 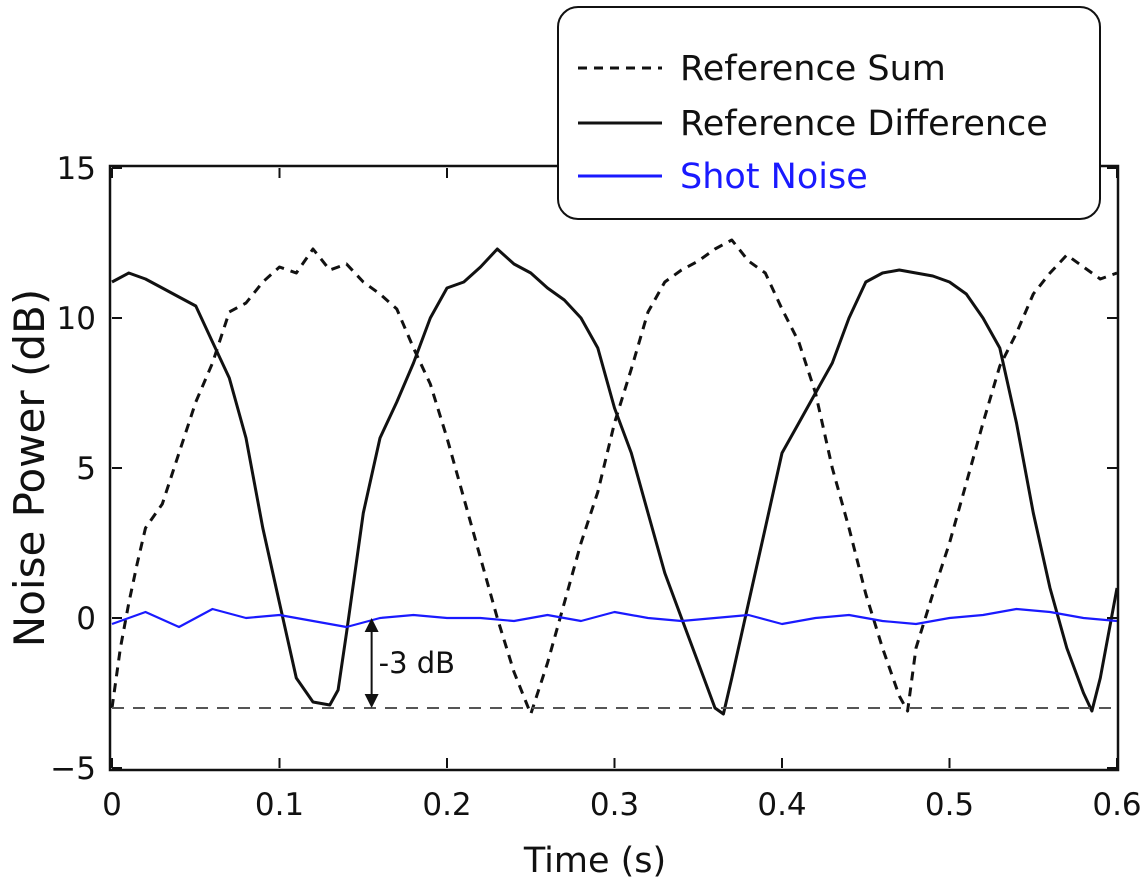 I want to click on annotation-arrowhead-up-icon, so click(x=371, y=625).